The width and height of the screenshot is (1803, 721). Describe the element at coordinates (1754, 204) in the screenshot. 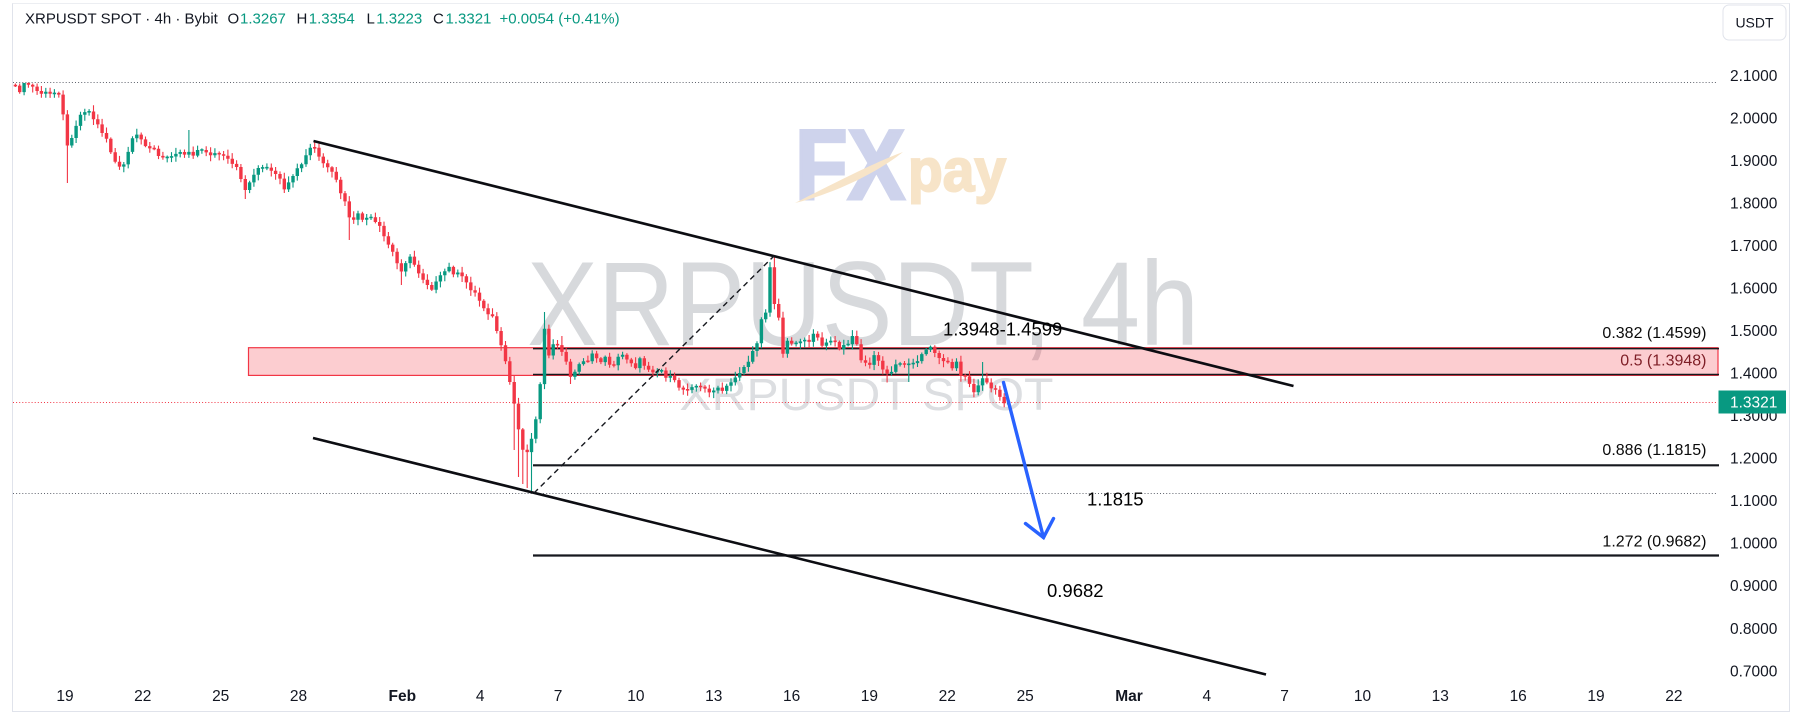

I see `svg-text: 1.8000` at that location.